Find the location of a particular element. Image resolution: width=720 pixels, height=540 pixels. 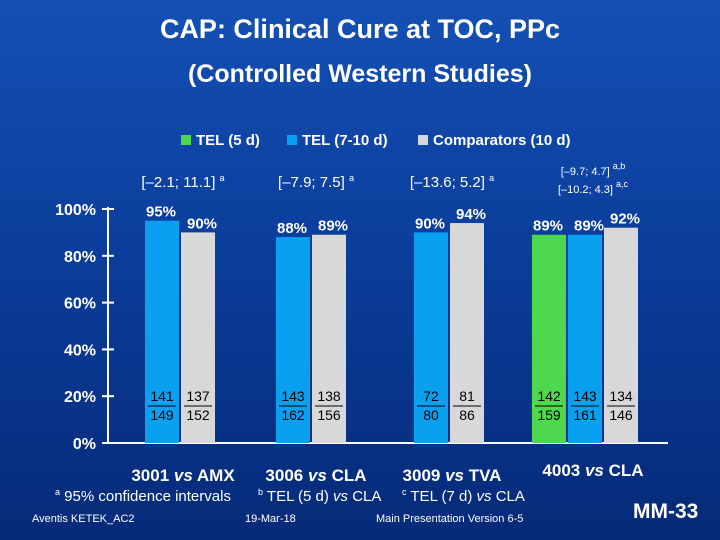

category-label: 3009 vs TVA is located at coordinates (452, 475).